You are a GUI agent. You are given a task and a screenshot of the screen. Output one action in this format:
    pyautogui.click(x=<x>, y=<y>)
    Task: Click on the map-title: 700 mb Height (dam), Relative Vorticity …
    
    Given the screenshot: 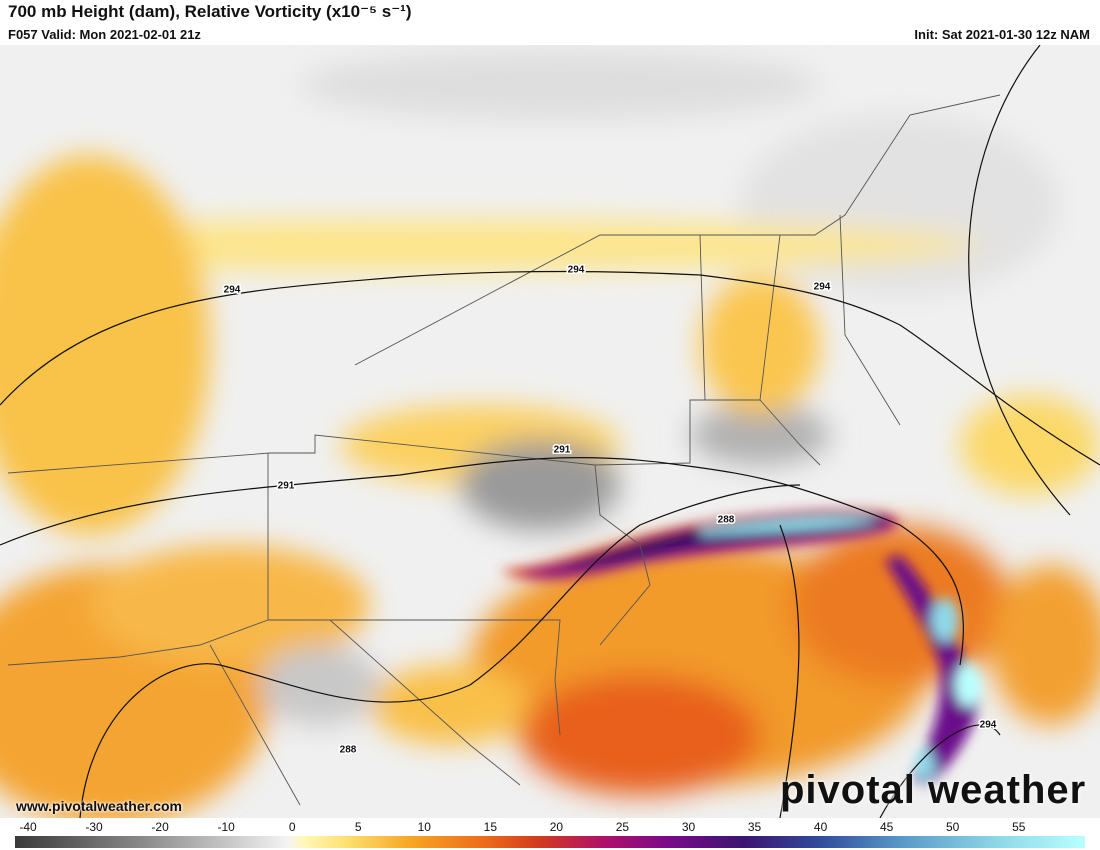 What is the action you would take?
    pyautogui.click(x=210, y=11)
    